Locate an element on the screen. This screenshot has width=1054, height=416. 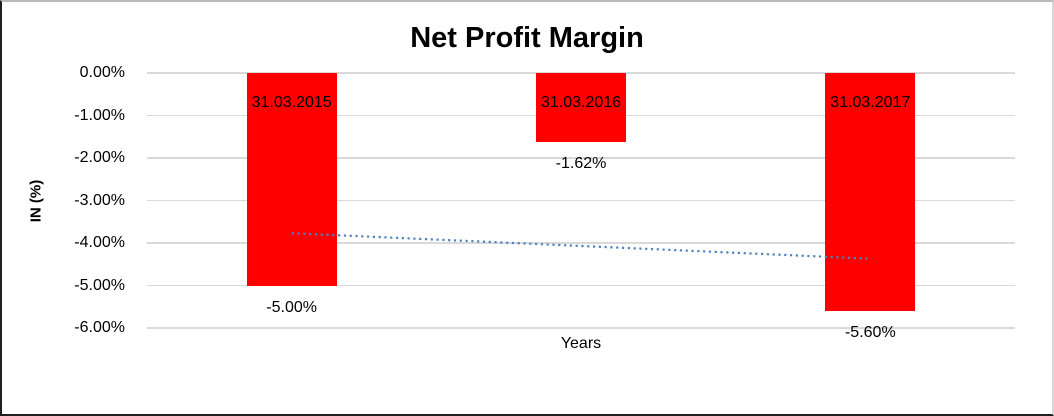
y-axis-tick-label: -6.00% is located at coordinates (99, 327).